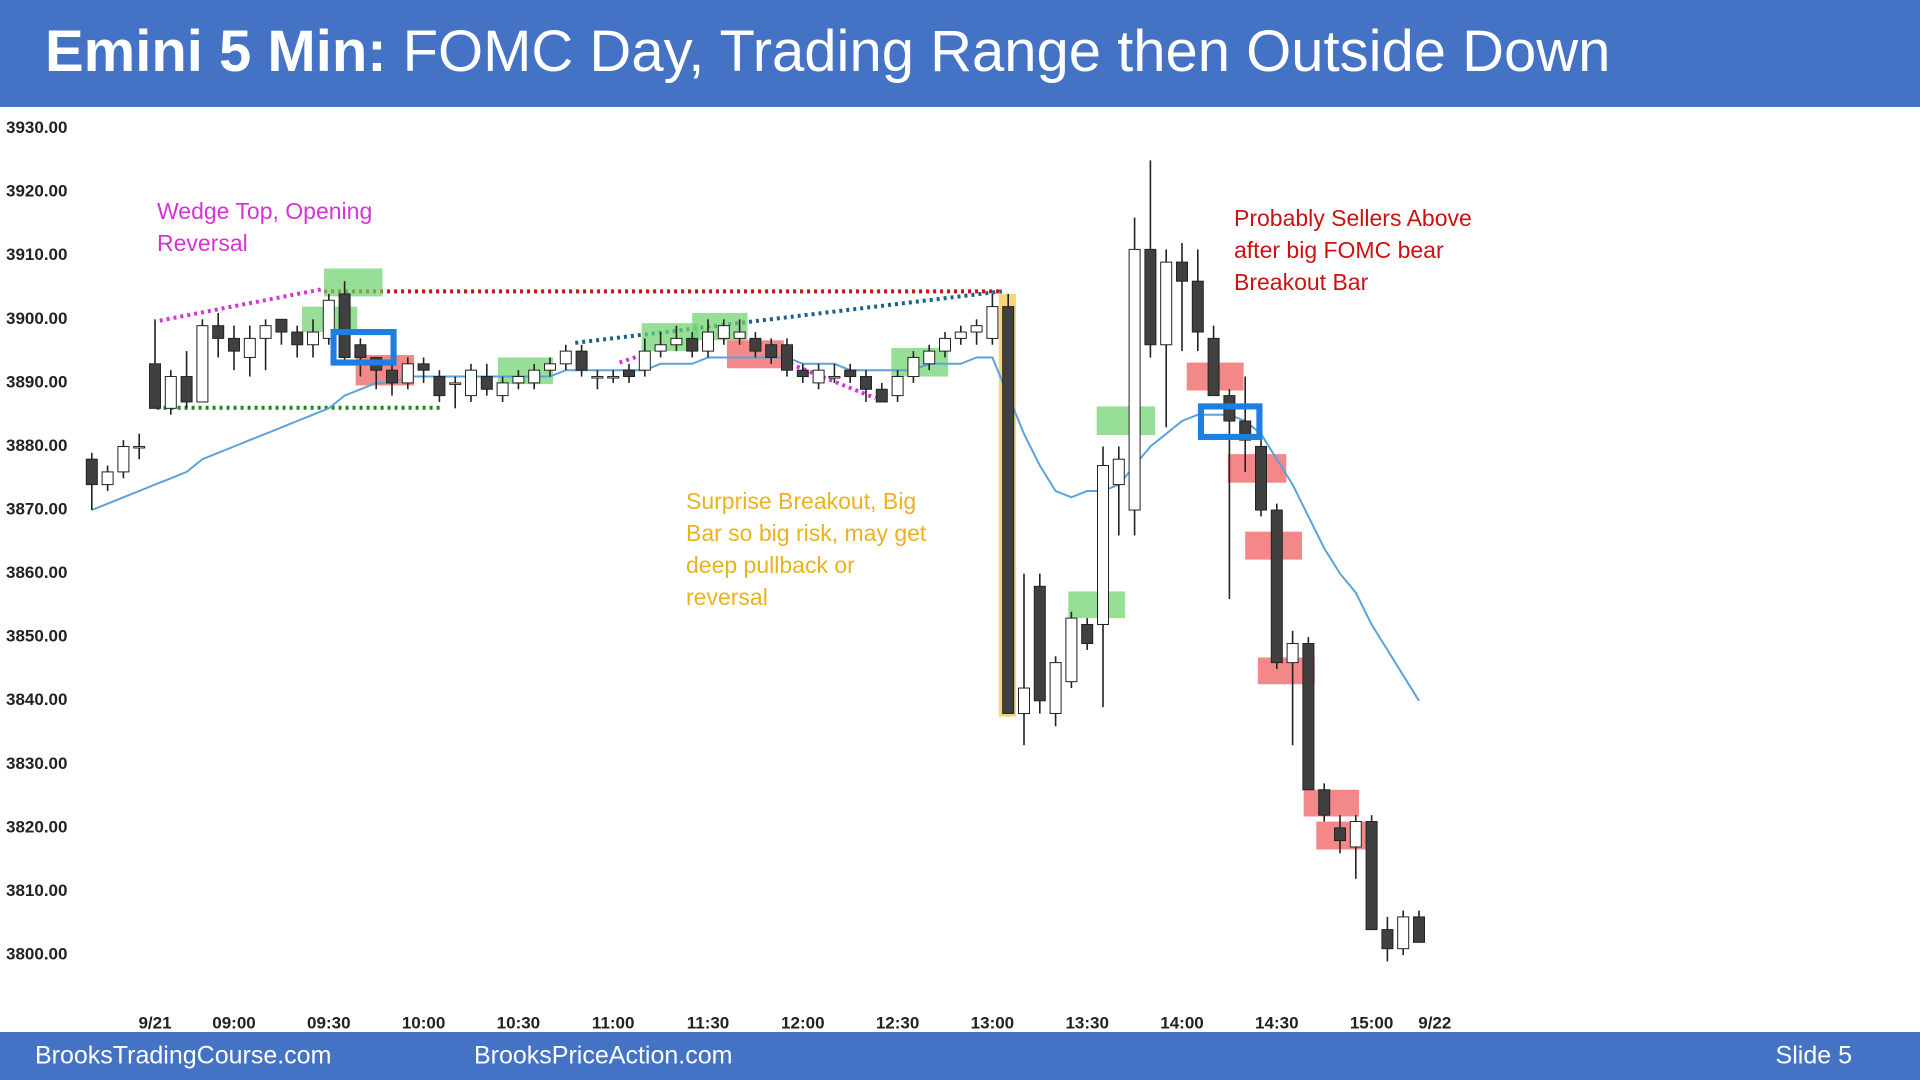 Image resolution: width=1920 pixels, height=1080 pixels. What do you see at coordinates (727, 597) in the screenshot?
I see `annotation: reversal` at bounding box center [727, 597].